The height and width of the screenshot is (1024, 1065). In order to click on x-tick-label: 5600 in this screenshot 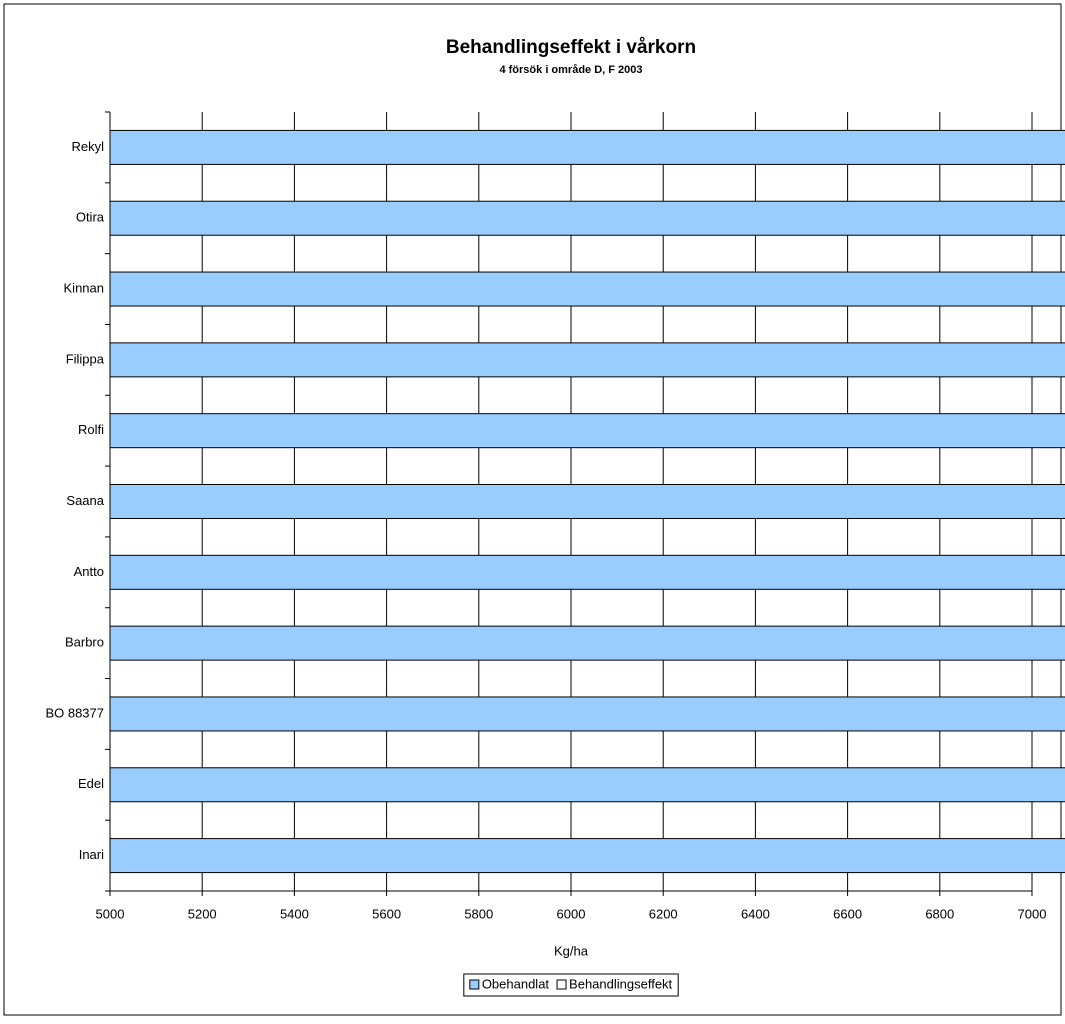, I will do `click(386, 913)`.